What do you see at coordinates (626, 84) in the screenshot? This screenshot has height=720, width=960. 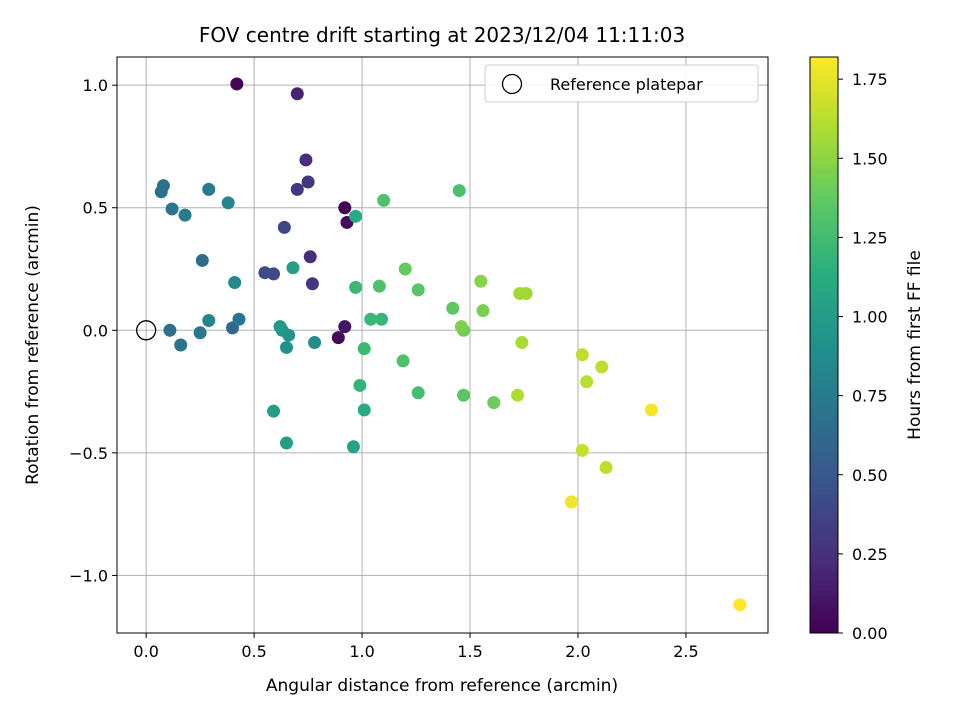 I see `legend-entry-reference: Reference platepar` at bounding box center [626, 84].